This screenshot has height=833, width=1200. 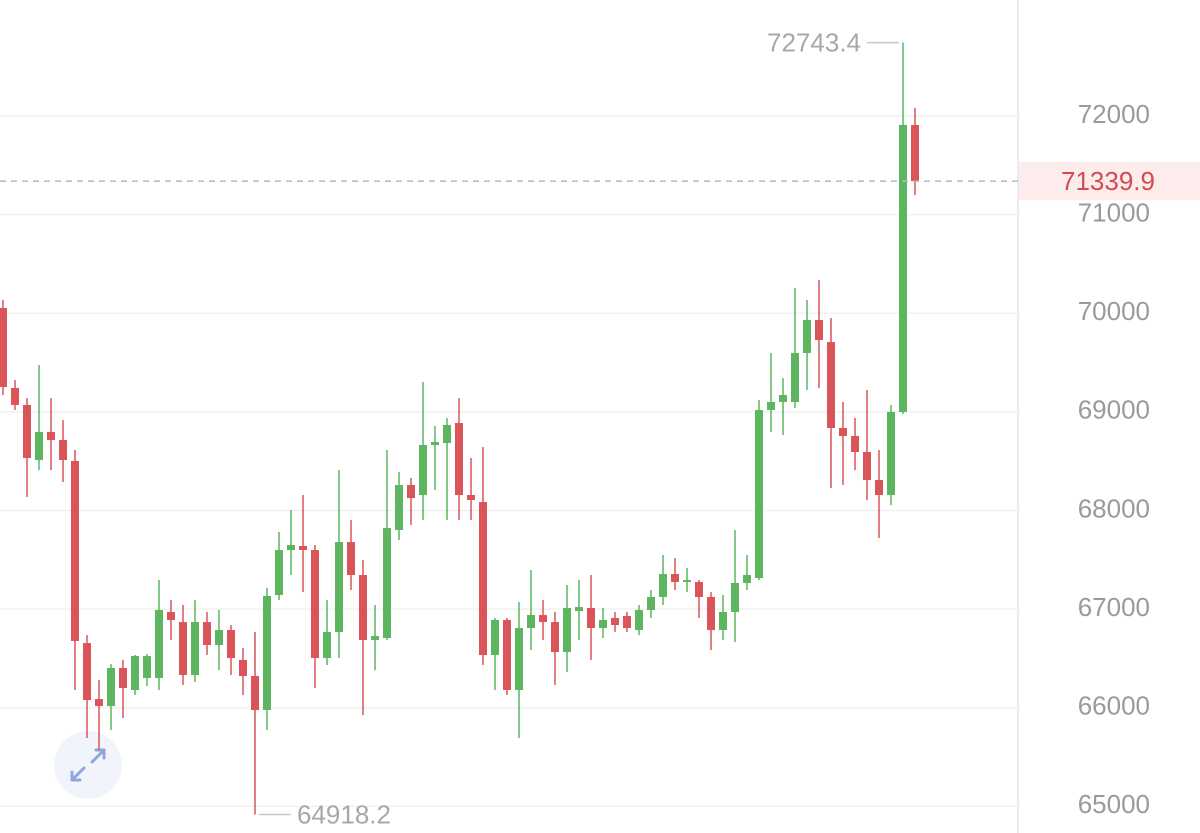 What do you see at coordinates (814, 43) in the screenshot?
I see `high-label: 72743.4` at bounding box center [814, 43].